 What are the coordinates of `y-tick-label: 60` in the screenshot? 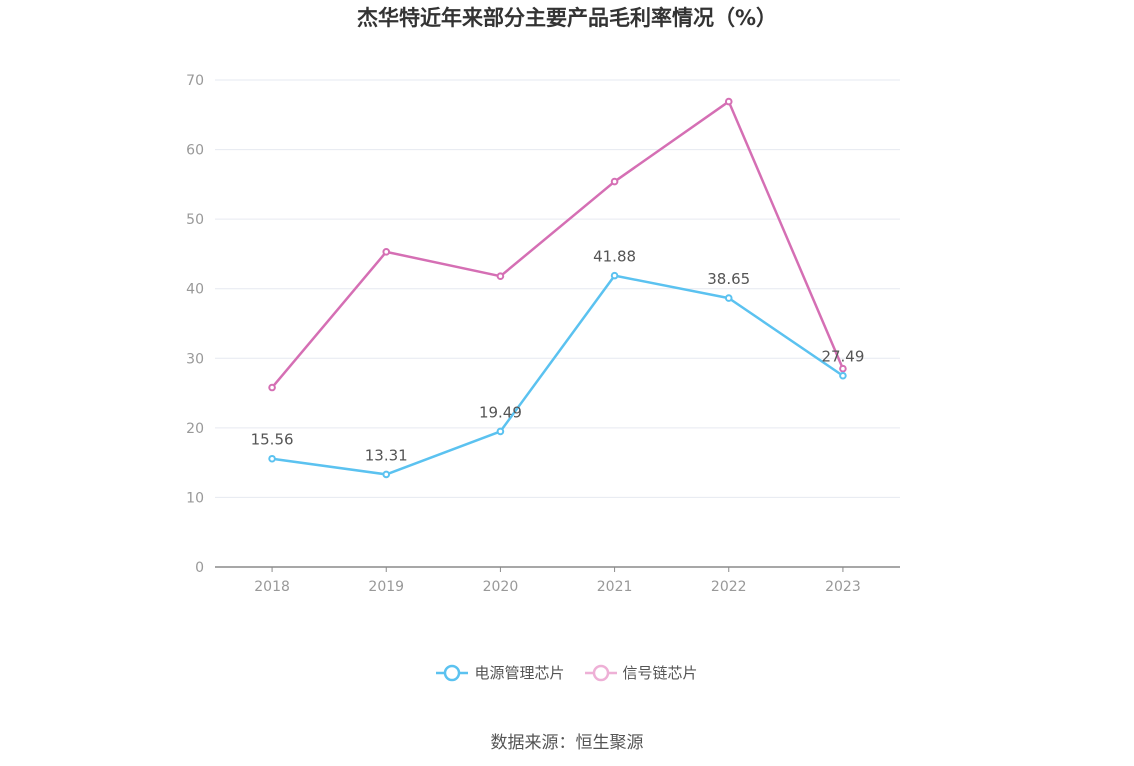 It's located at (195, 151).